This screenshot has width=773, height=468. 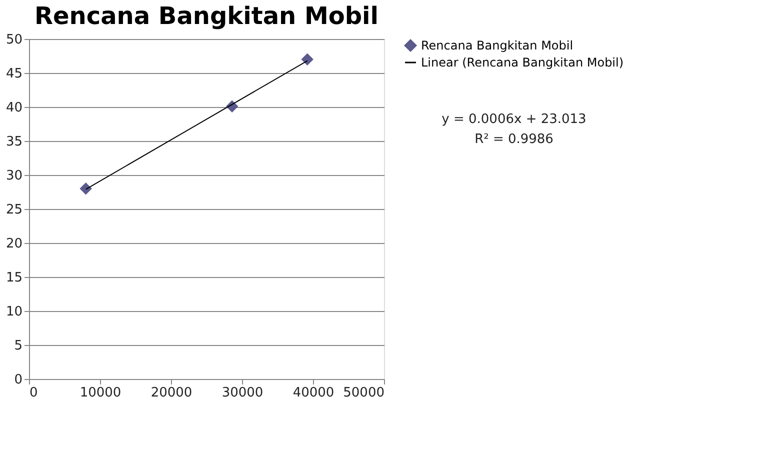 I want to click on y-tick-label: 30, so click(x=14, y=176).